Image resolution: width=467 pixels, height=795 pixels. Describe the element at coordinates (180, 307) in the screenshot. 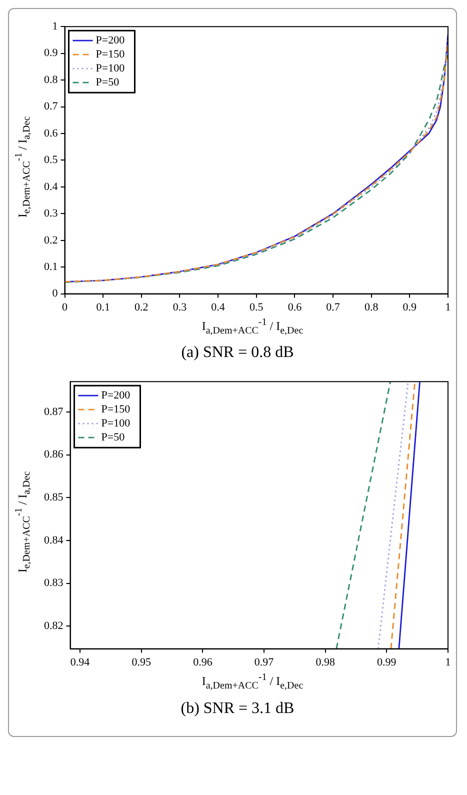

I see `x-tick-label: 0.3` at that location.